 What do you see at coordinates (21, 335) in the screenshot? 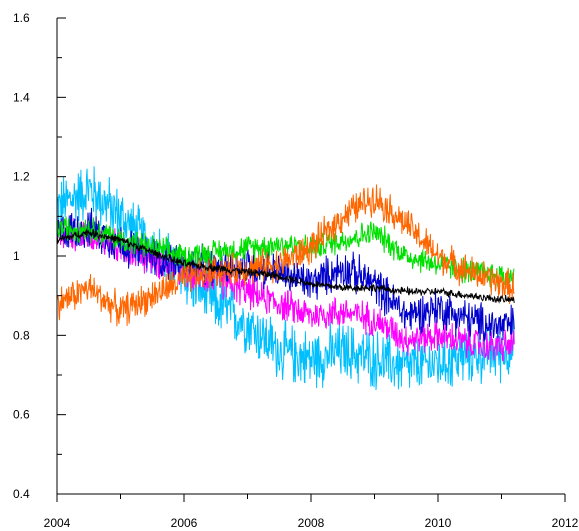
I see `y-tick-label: 0.8` at bounding box center [21, 335].